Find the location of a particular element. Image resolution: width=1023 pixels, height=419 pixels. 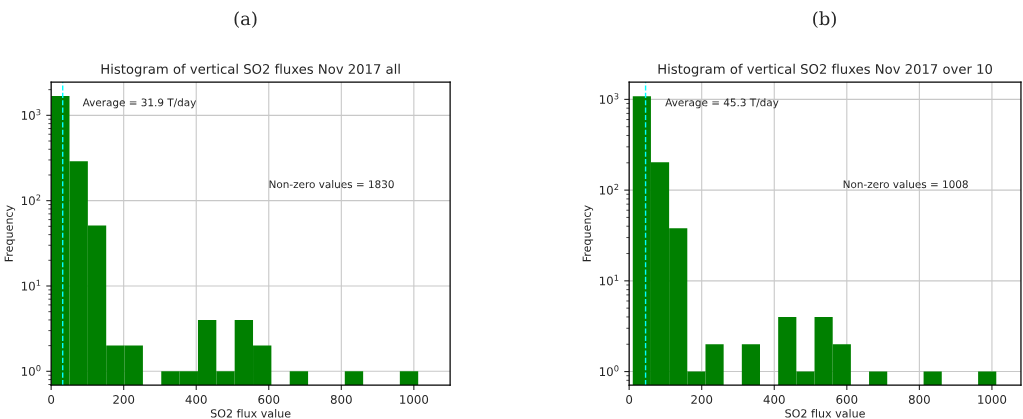

text: (a) is located at coordinates (245, 19).